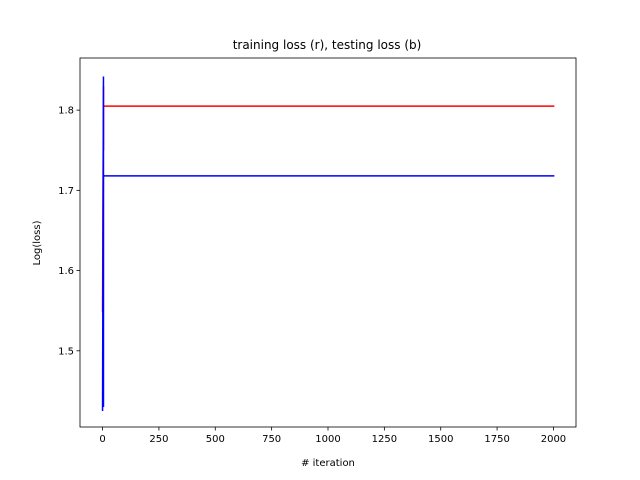 This screenshot has height=480, width=640. I want to click on y-tick-label: 1.6, so click(66, 271).